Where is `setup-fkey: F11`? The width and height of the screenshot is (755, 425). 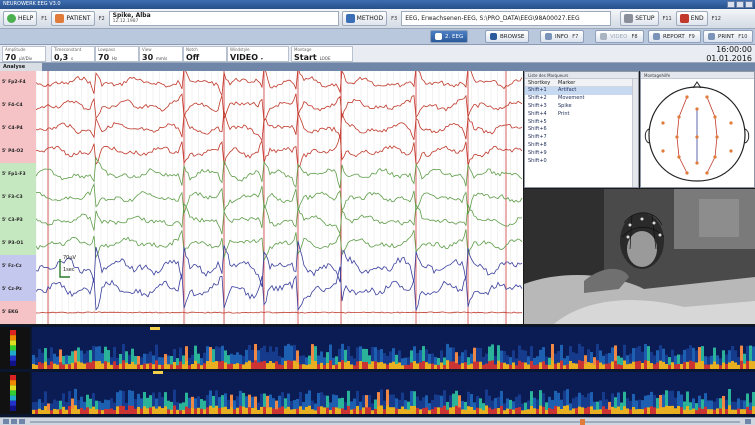
setup-fkey: F11 is located at coordinates (667, 18).